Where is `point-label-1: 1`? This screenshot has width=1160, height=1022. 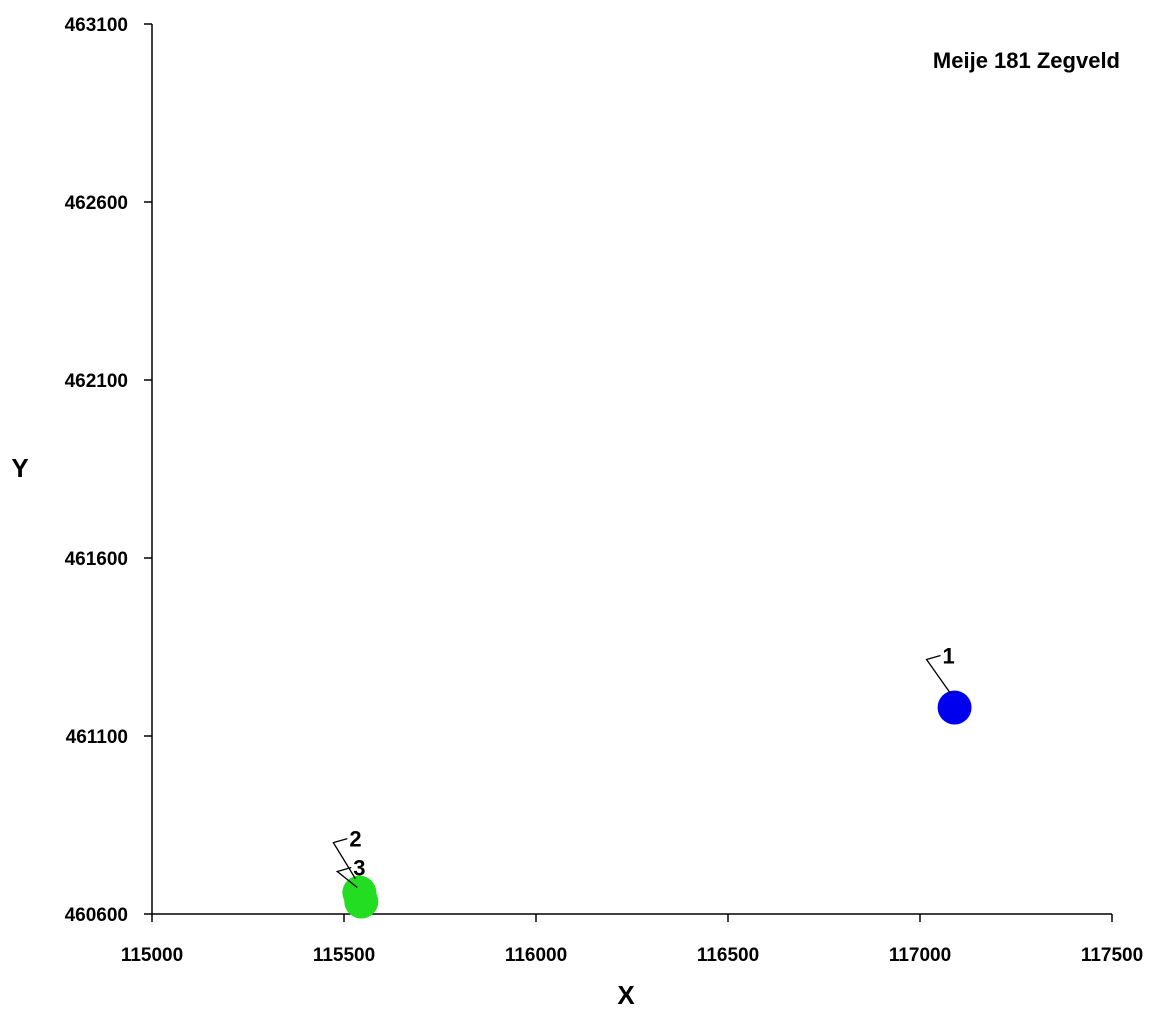
point-label-1: 1 is located at coordinates (949, 656).